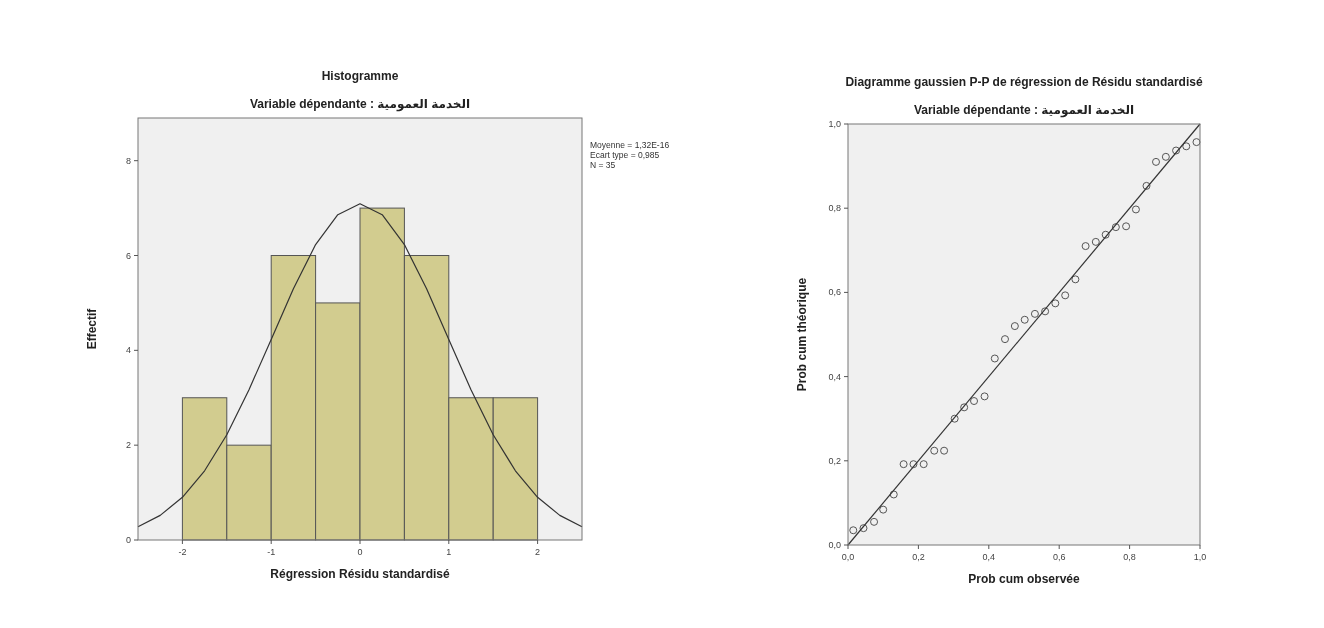 The width and height of the screenshot is (1324, 628). I want to click on y-tick-label: 6, so click(128, 255).